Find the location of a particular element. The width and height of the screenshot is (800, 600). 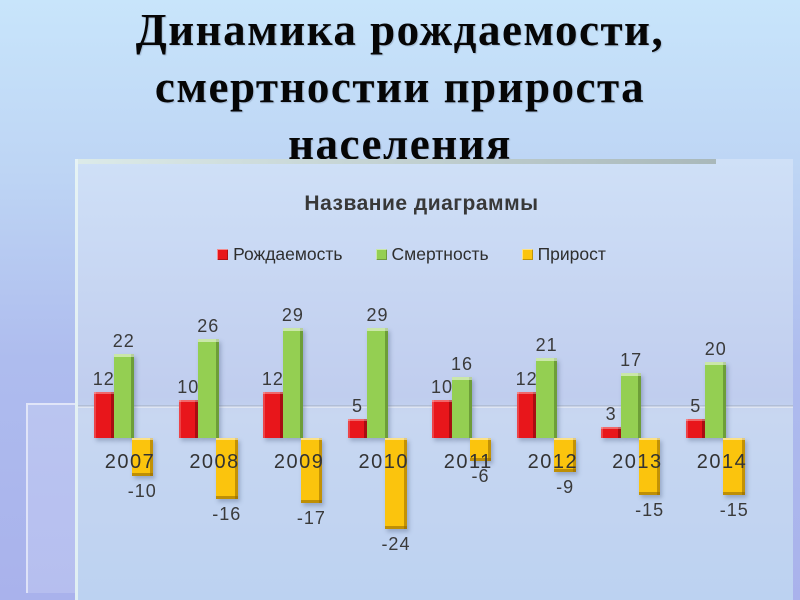

panel-top-strip is located at coordinates (397, 161).